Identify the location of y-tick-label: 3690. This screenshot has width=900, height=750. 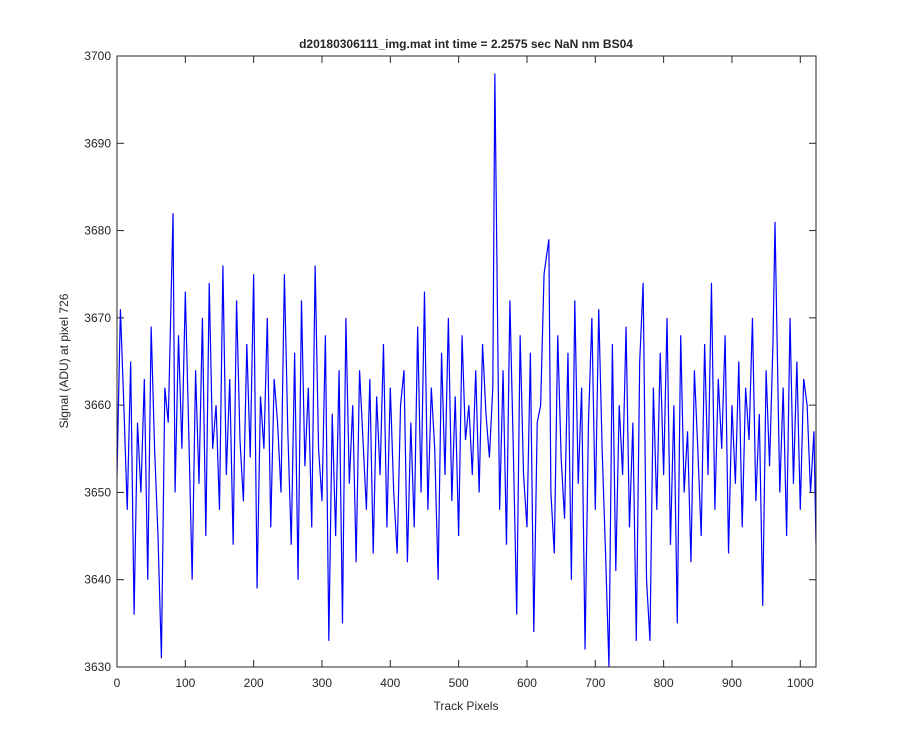
(97, 143).